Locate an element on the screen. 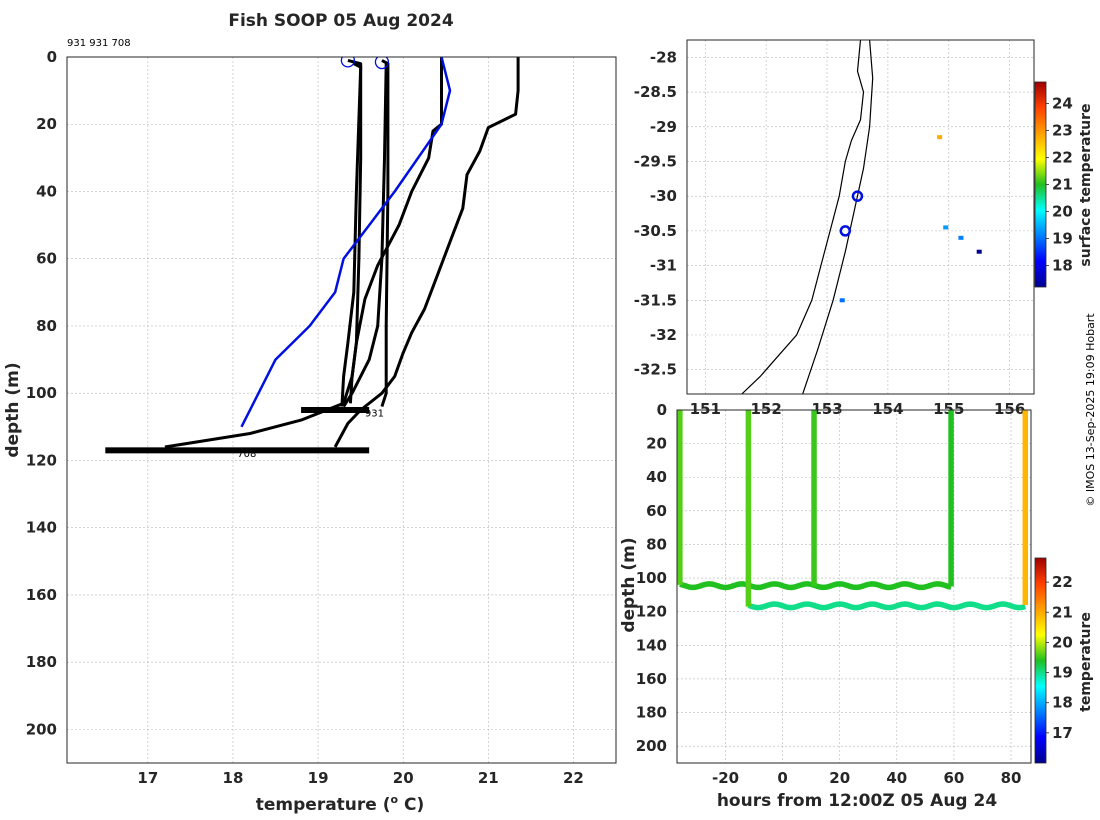 The height and width of the screenshot is (820, 1100). main-y-tick-label: 40 is located at coordinates (46, 191).